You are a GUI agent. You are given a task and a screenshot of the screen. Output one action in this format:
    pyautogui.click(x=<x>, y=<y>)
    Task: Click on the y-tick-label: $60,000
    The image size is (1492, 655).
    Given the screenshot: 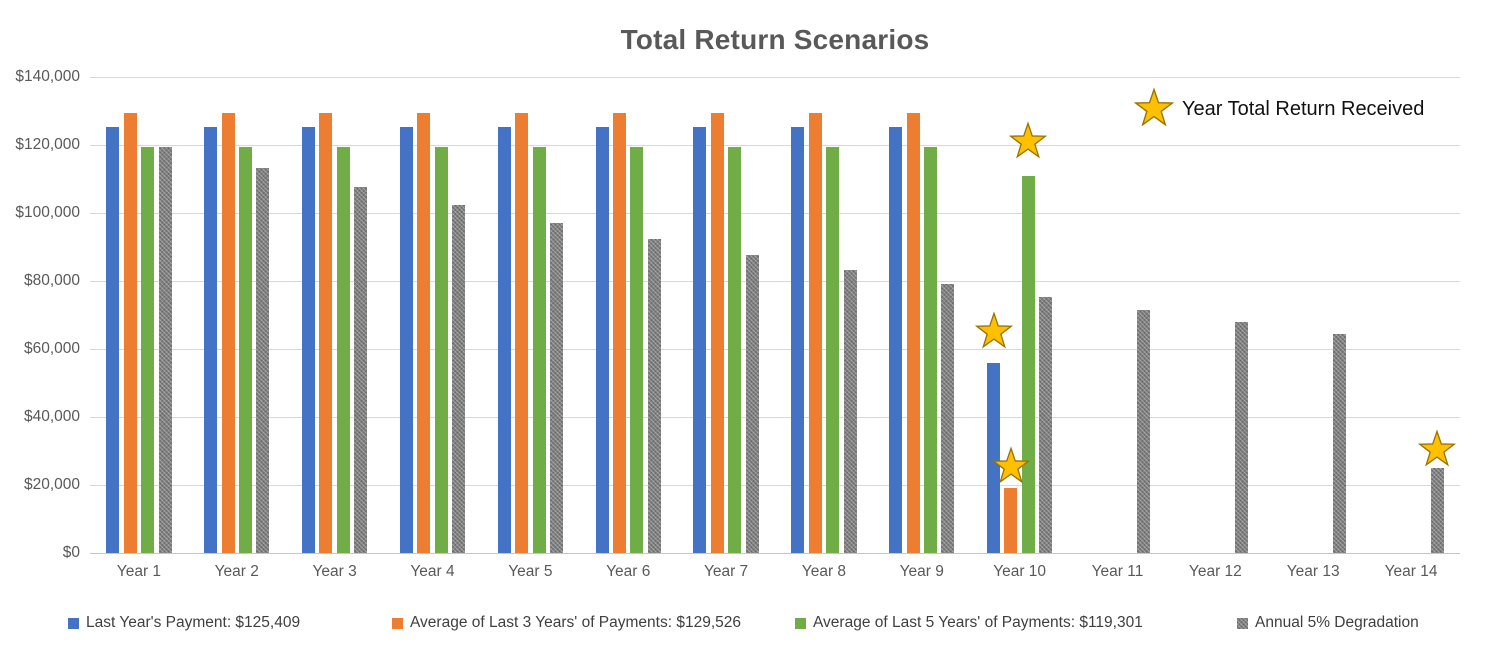 What is the action you would take?
    pyautogui.click(x=51, y=348)
    